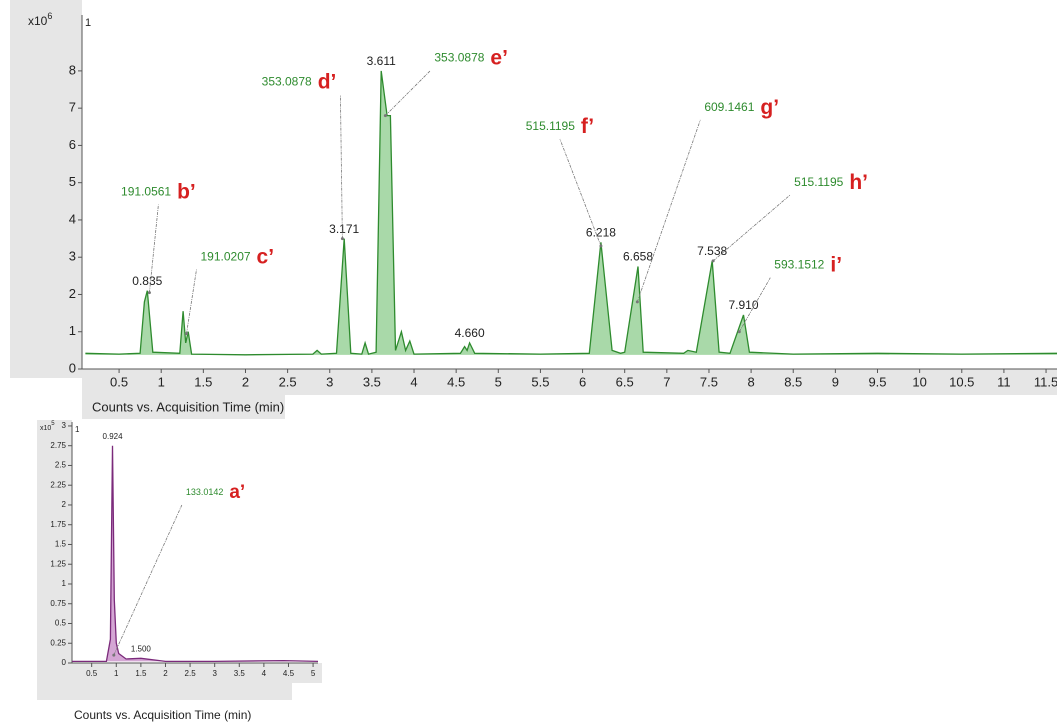 This screenshot has height=724, width=1057. I want to click on y-tick-label: 5, so click(72, 181).